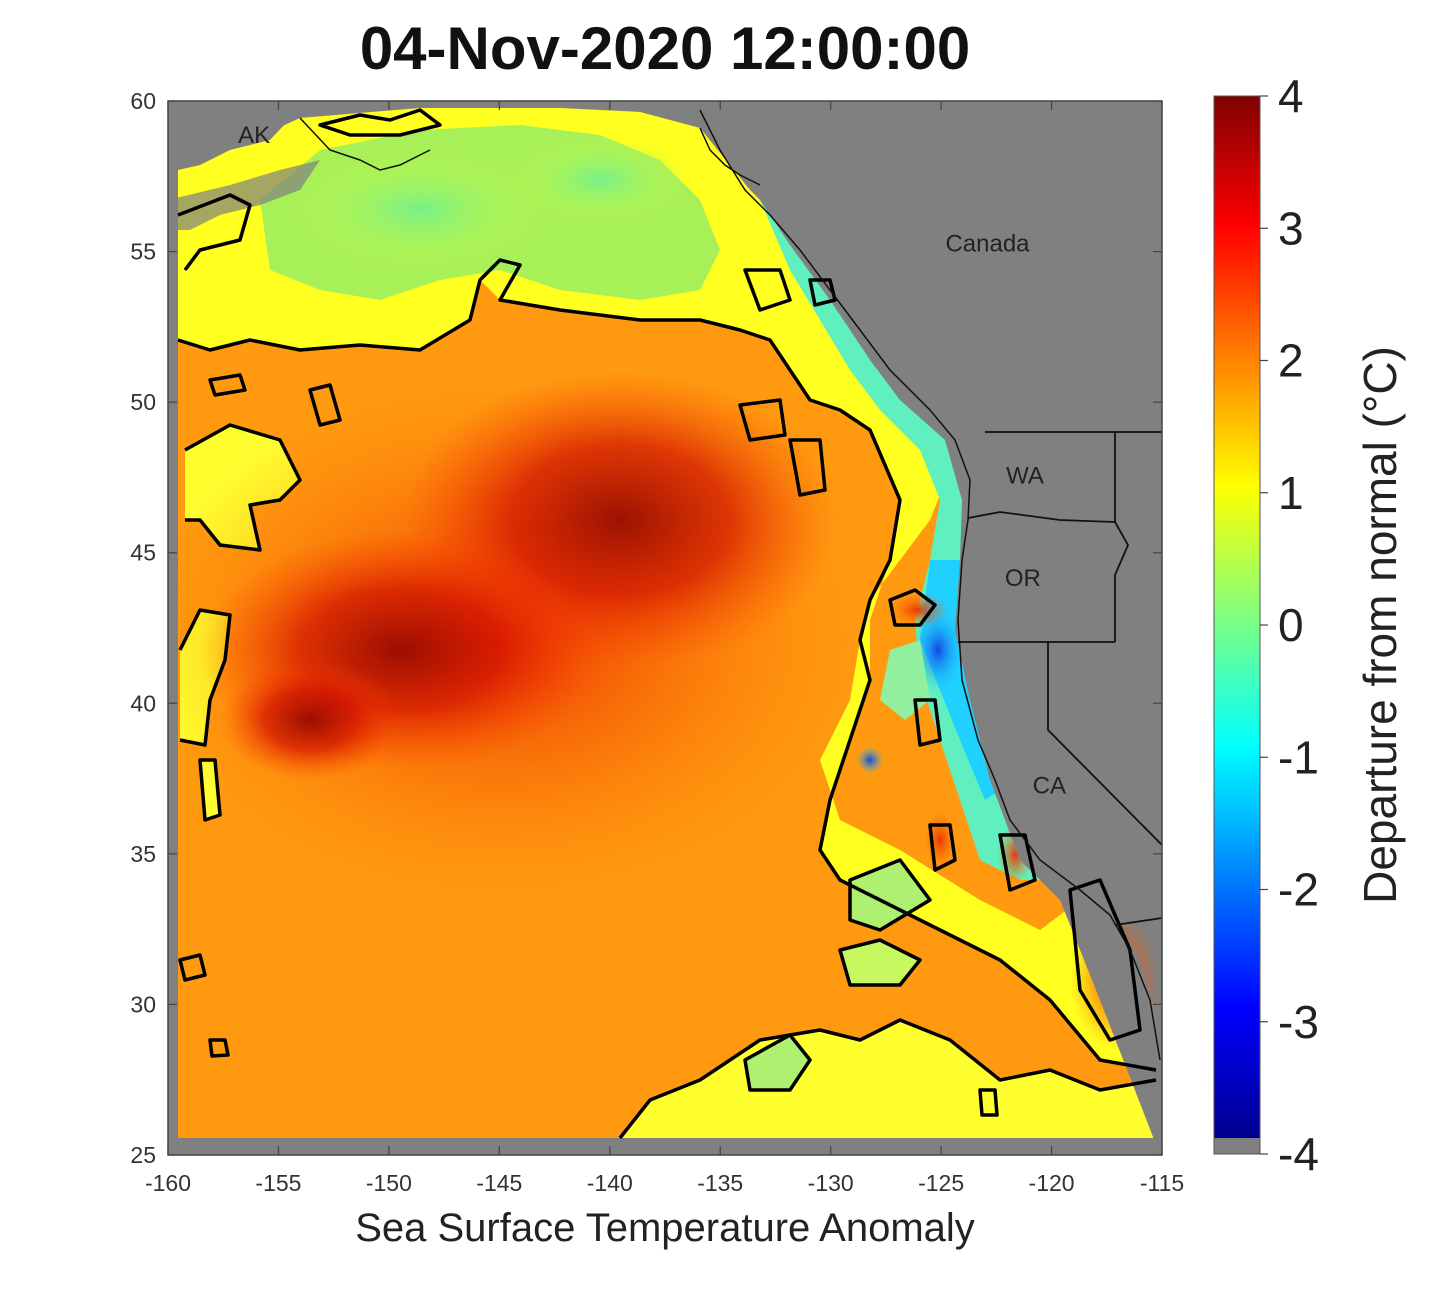 The image size is (1440, 1296). What do you see at coordinates (1291, 96) in the screenshot?
I see `colorbar-tick-label: 4` at bounding box center [1291, 96].